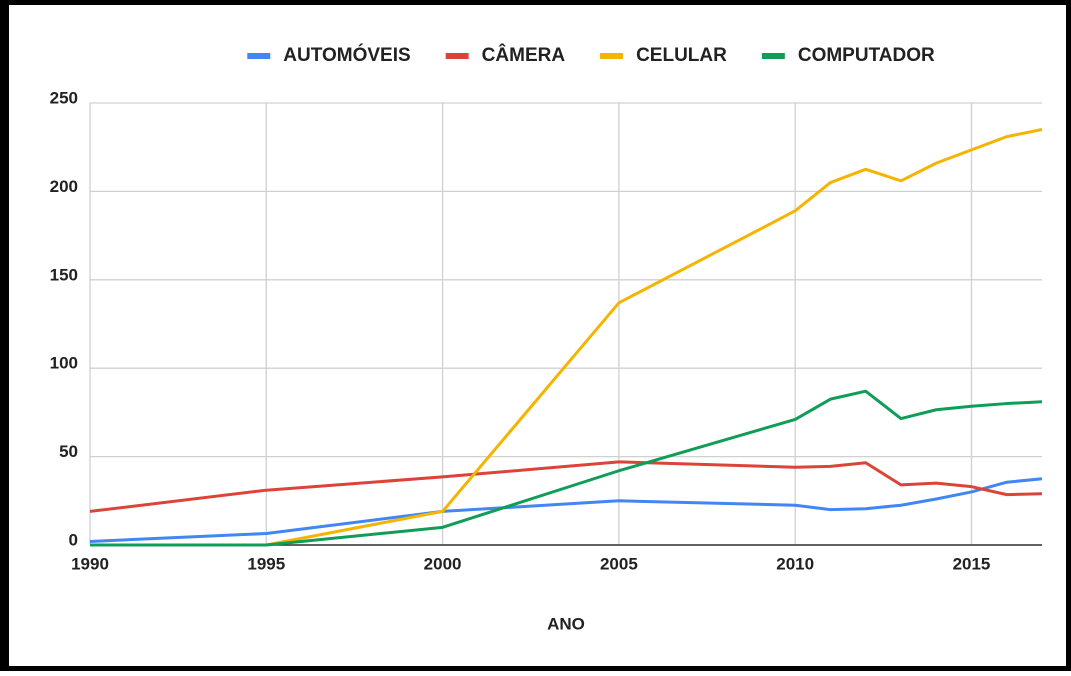 The image size is (1071, 676). What do you see at coordinates (73, 539) in the screenshot?
I see `y-tick-label: 0` at bounding box center [73, 539].